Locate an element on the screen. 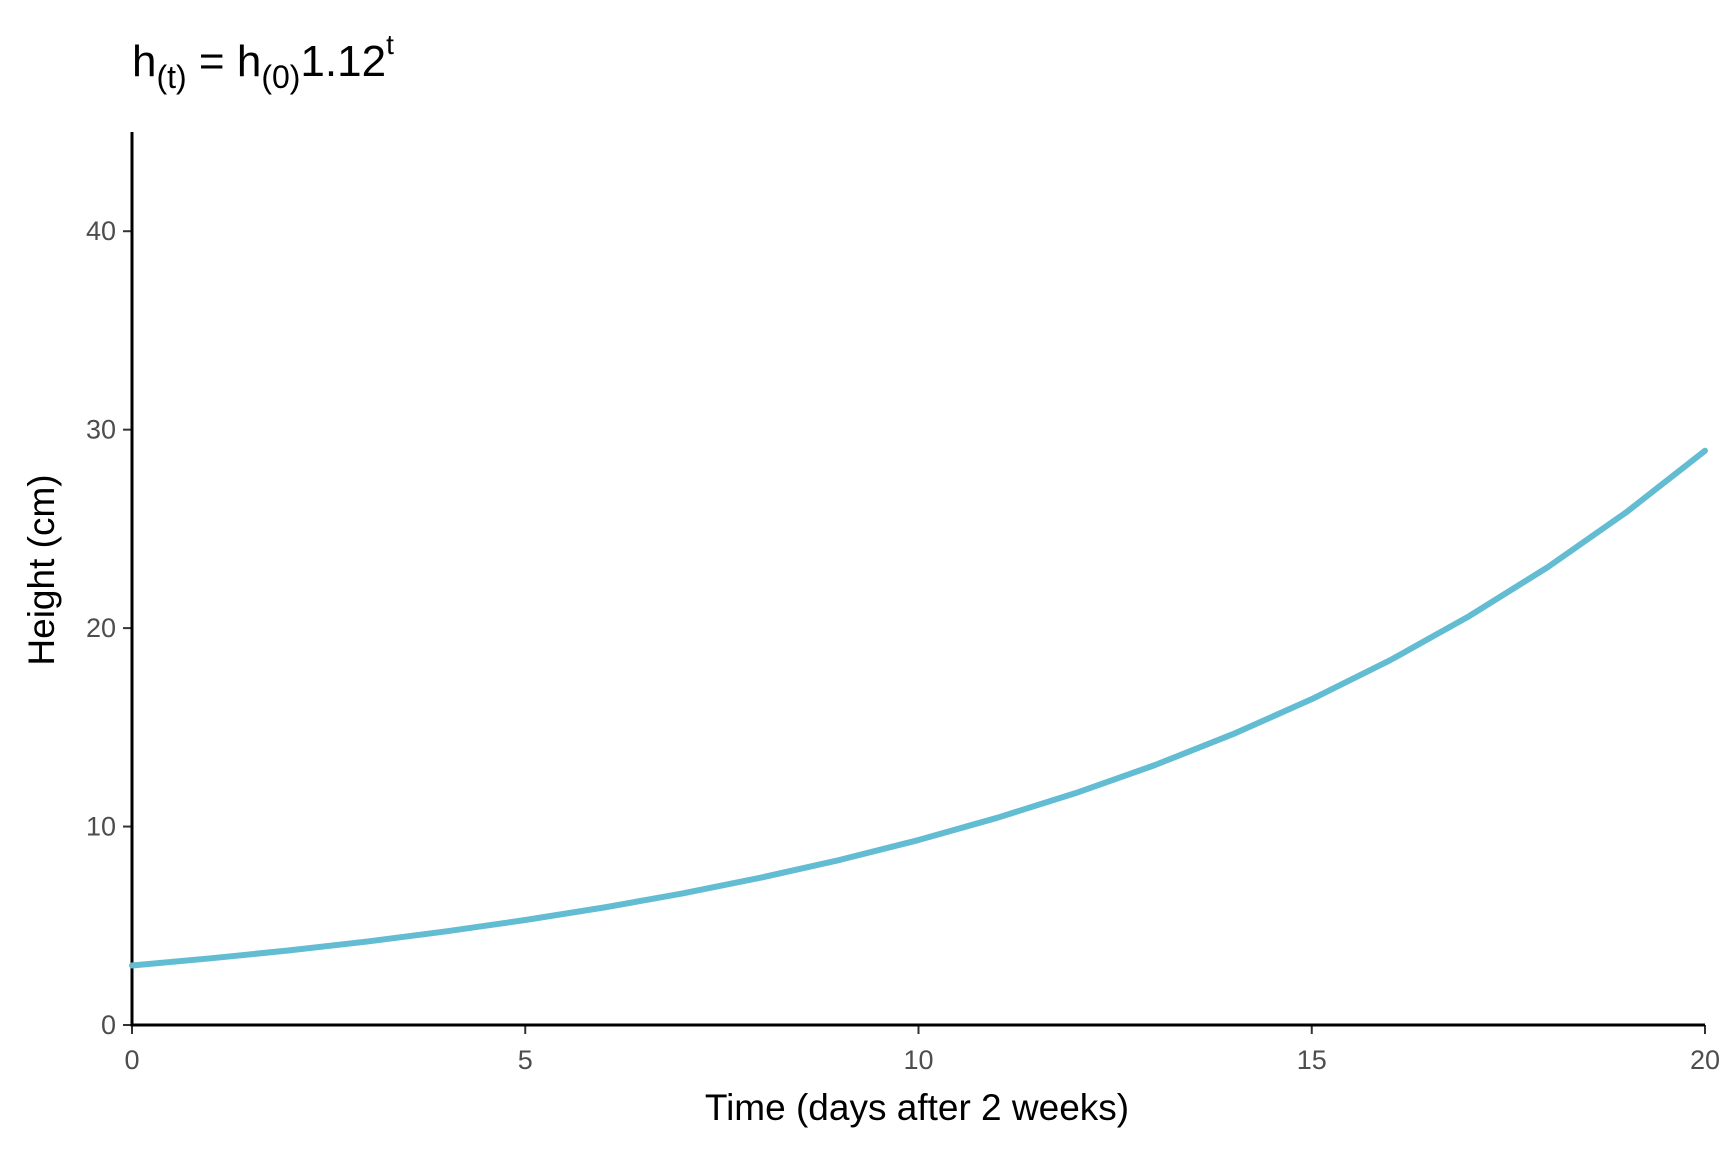 Image resolution: width=1728 pixels, height=1152 pixels. y-axis-ticks: 0 10 20 30 40 is located at coordinates (109, 628).